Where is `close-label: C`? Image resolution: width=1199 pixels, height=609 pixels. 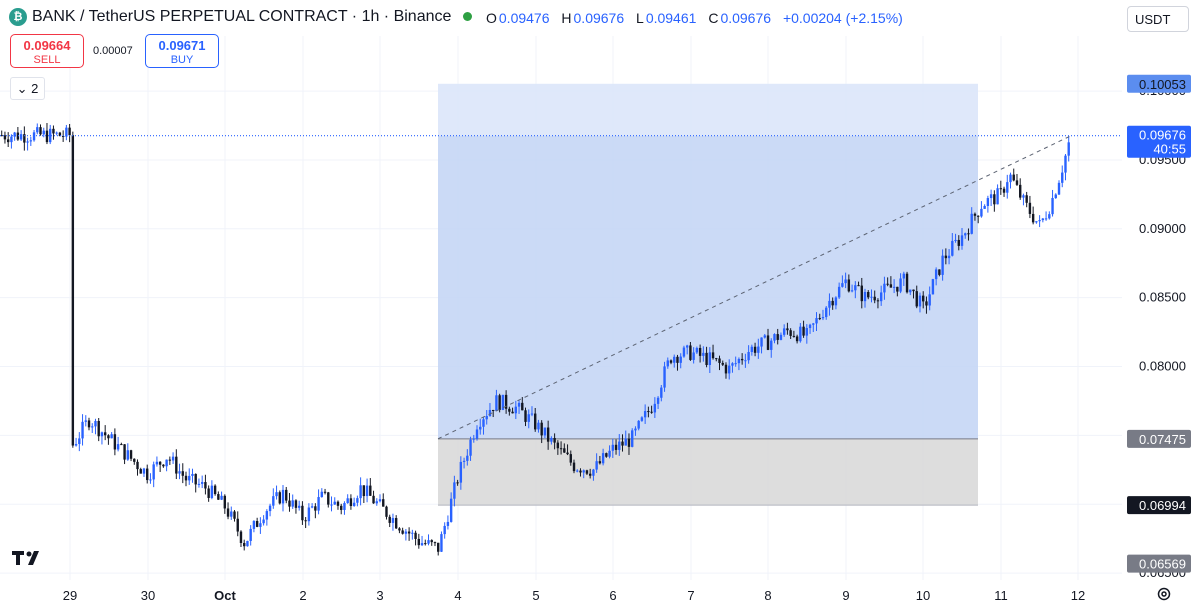
close-label: C is located at coordinates (713, 18).